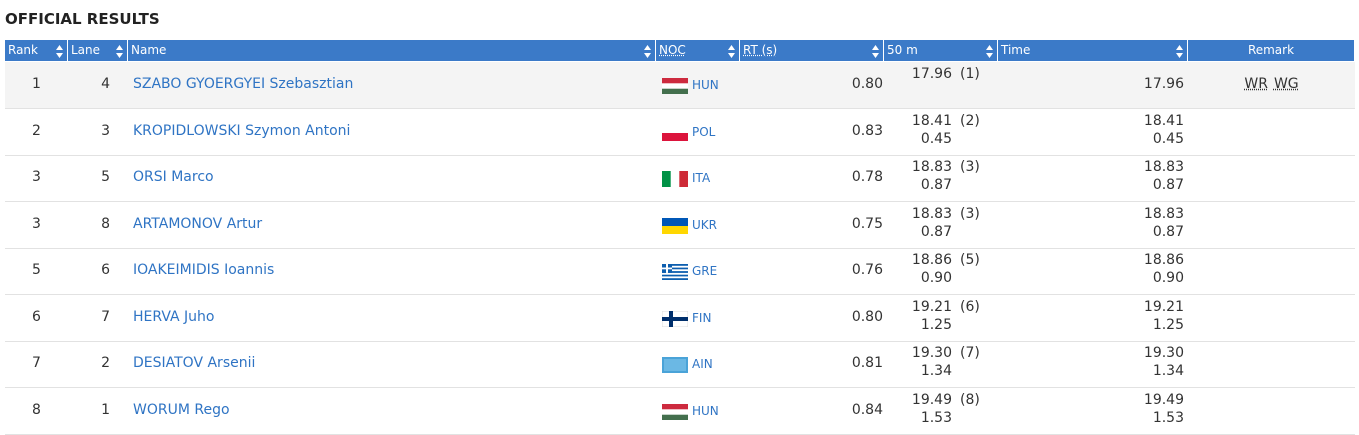 The width and height of the screenshot is (1359, 435). Describe the element at coordinates (931, 260) in the screenshot. I see `split-time: 18.86` at that location.